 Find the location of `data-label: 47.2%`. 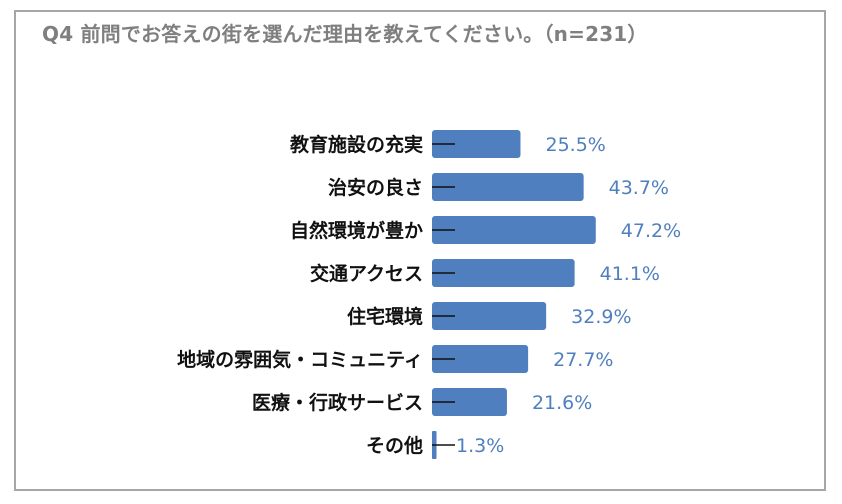

data-label: 47.2% is located at coordinates (651, 231).